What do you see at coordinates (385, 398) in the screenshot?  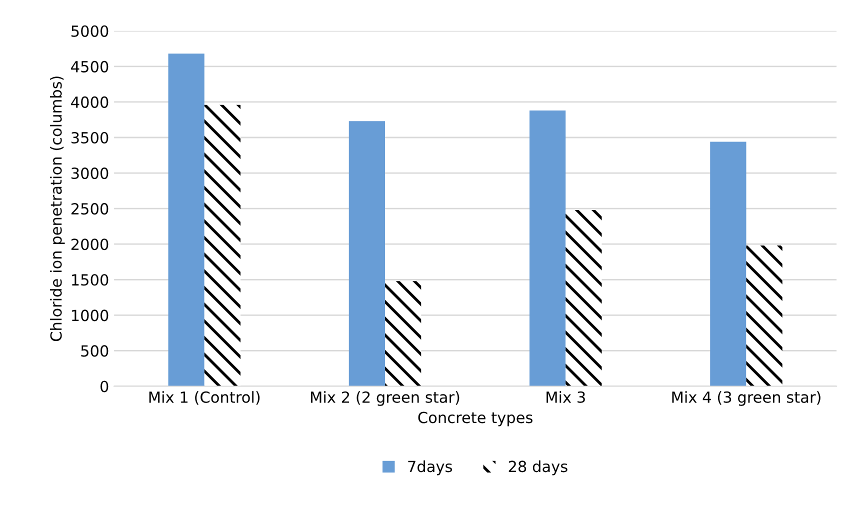 I see `x-tick-label: Mix 2 (2 green star)` at bounding box center [385, 398].